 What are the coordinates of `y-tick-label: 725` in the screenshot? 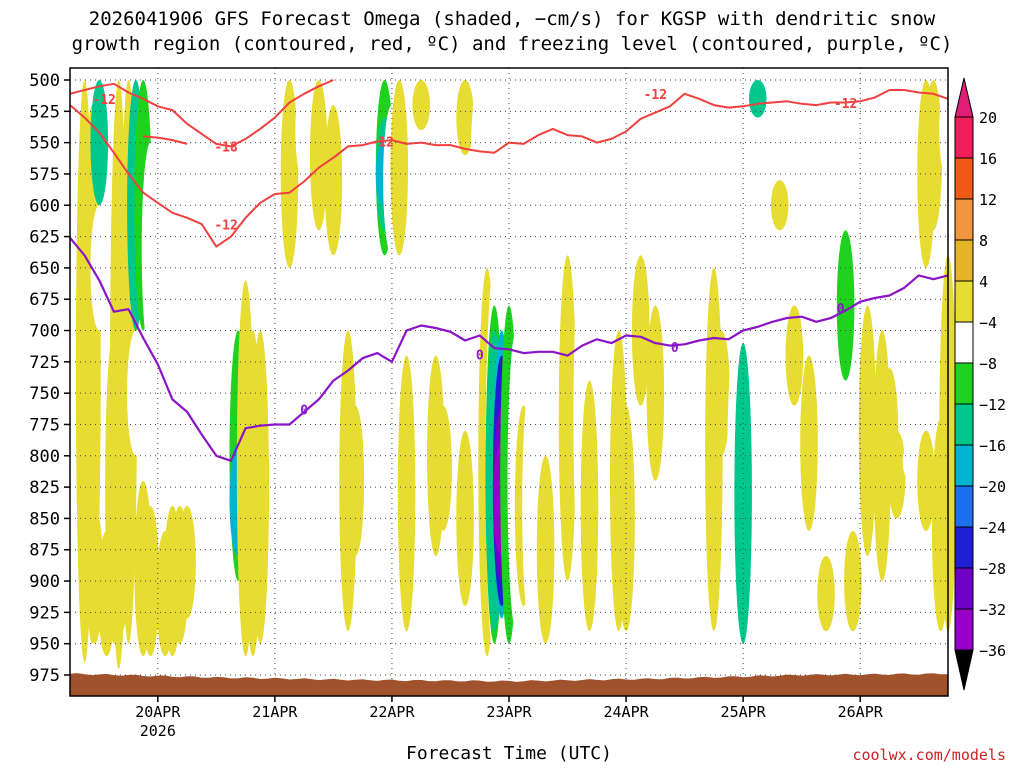 It's located at (44, 363).